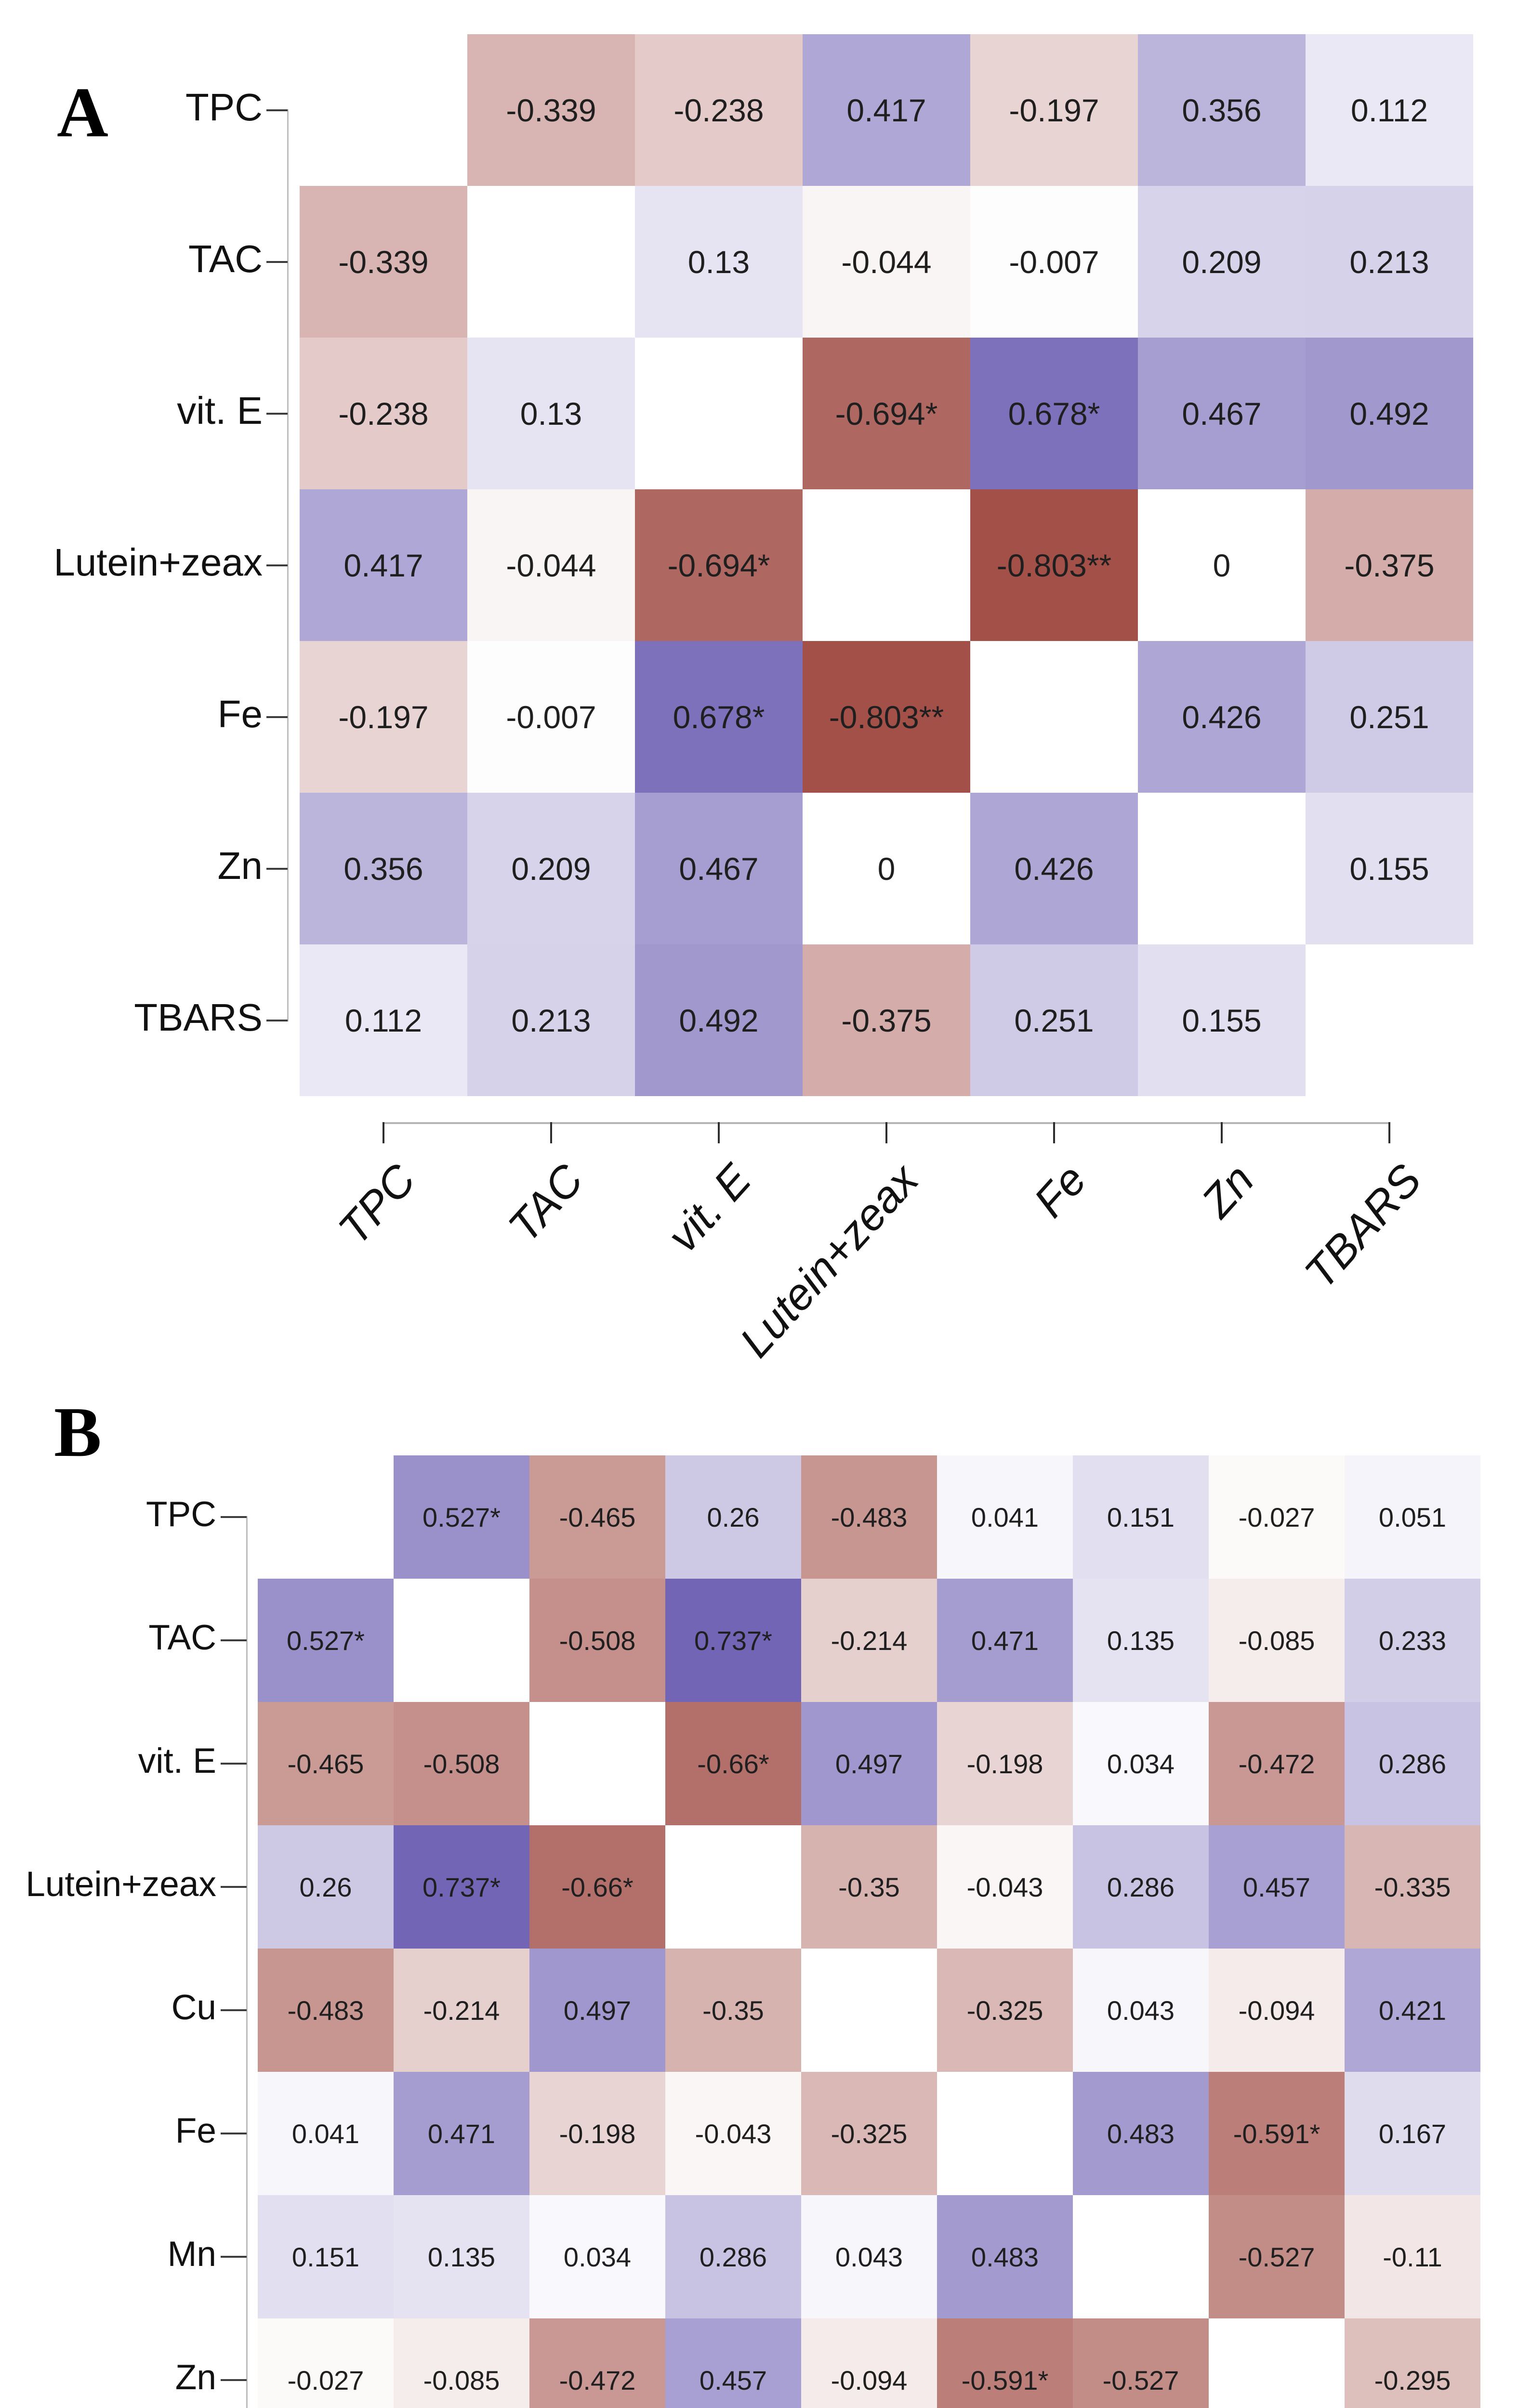  I want to click on heatmap-cell-B-Mn-TPC: 0.151, so click(326, 2256).